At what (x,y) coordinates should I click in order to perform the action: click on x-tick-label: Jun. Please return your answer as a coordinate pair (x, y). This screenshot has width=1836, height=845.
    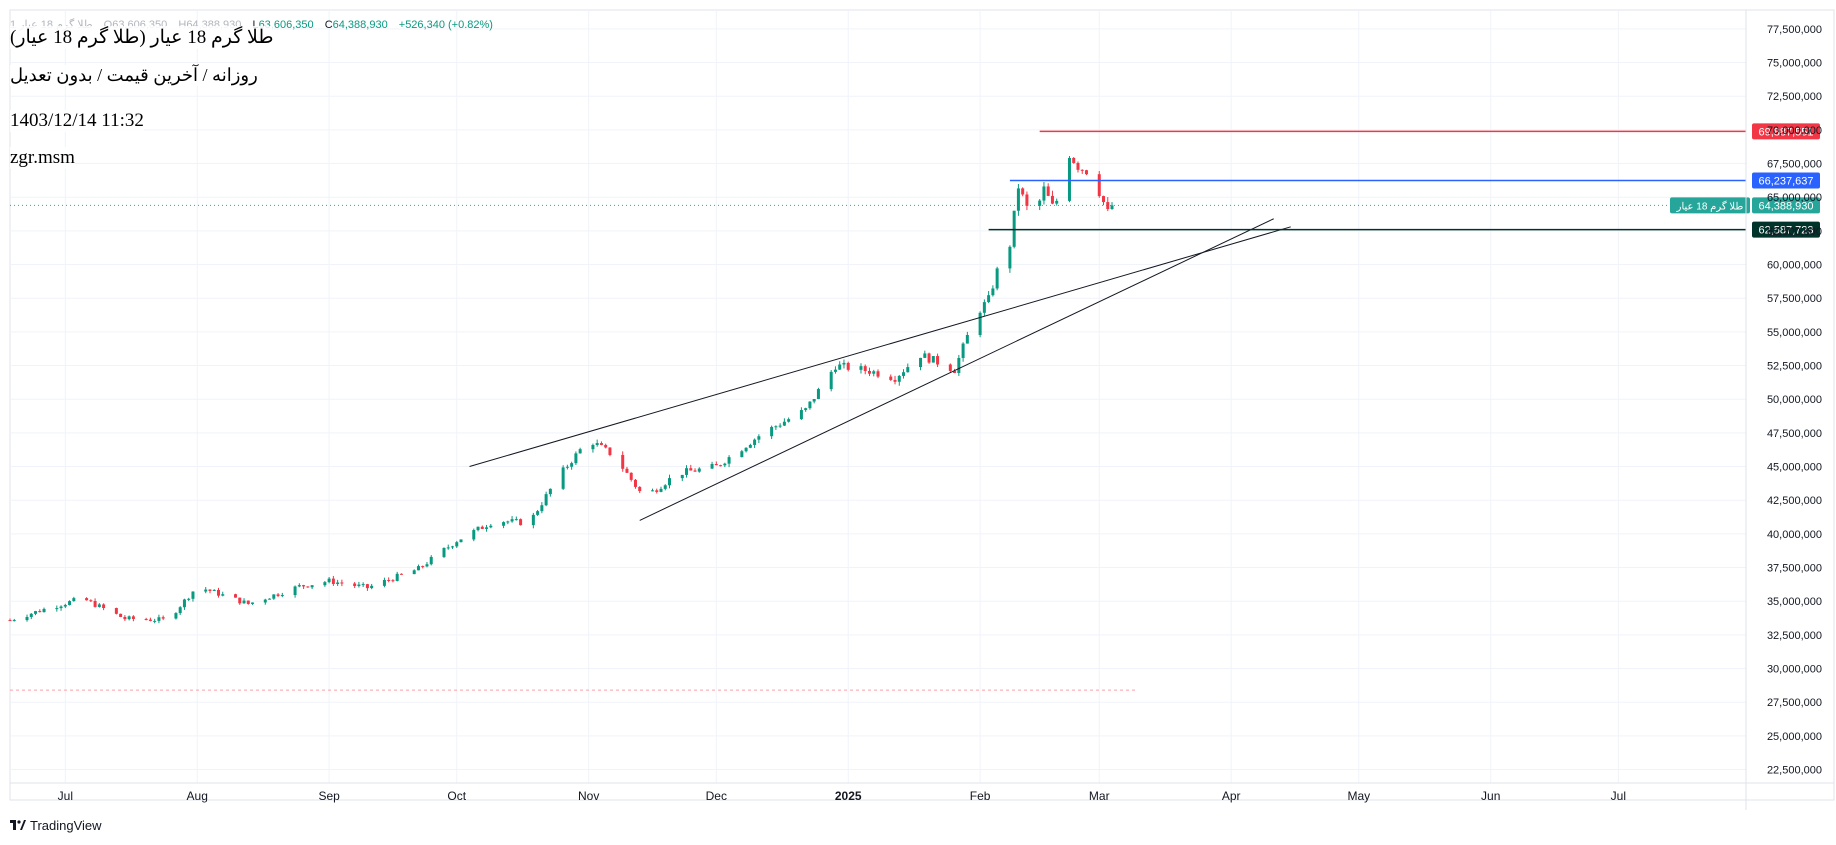
    Looking at the image, I should click on (1490, 796).